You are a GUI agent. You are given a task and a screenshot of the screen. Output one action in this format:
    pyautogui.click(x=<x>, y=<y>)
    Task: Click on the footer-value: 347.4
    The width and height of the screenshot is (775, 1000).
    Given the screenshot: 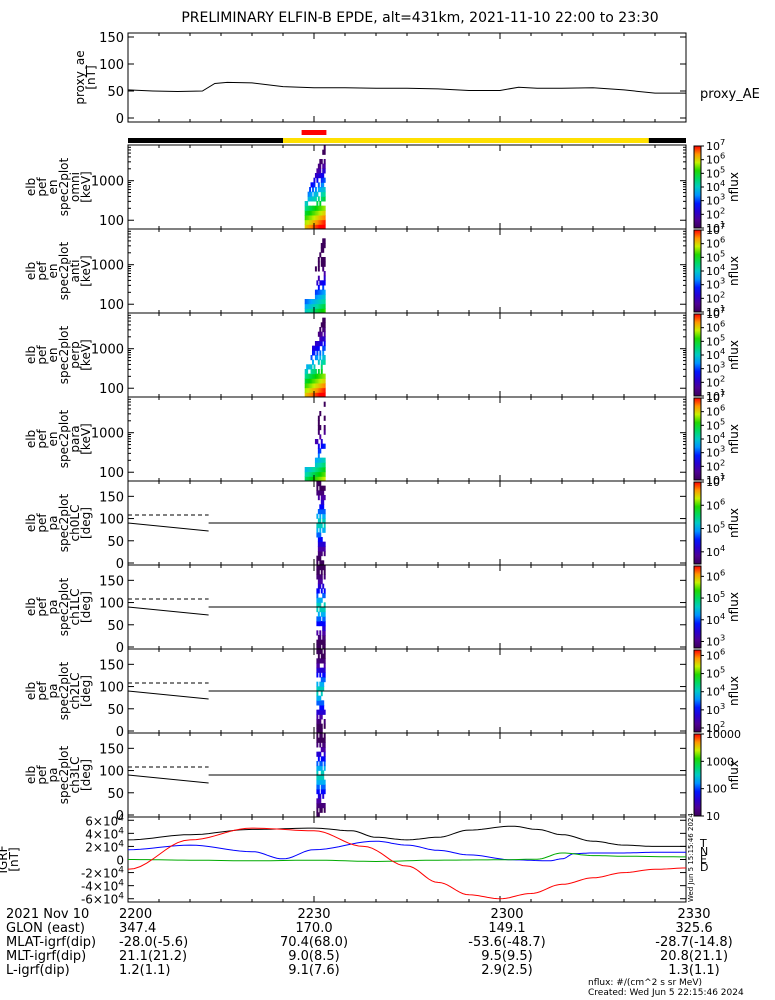 What is the action you would take?
    pyautogui.click(x=138, y=928)
    